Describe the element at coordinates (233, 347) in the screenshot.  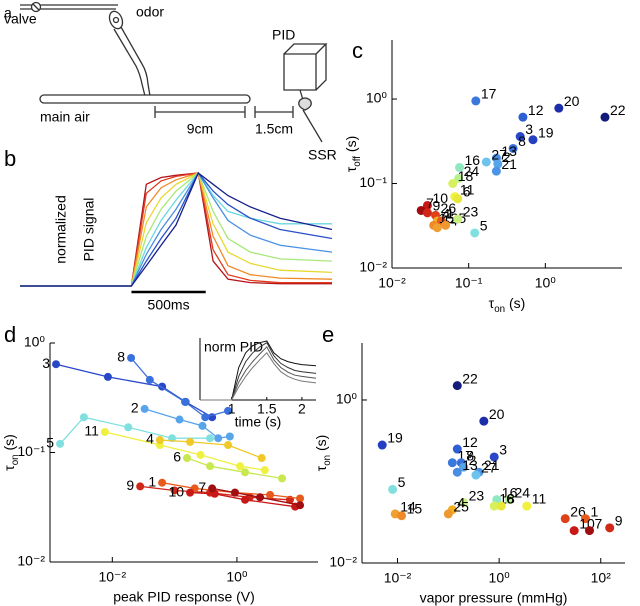
I see `axis-label: norm PID` at that location.